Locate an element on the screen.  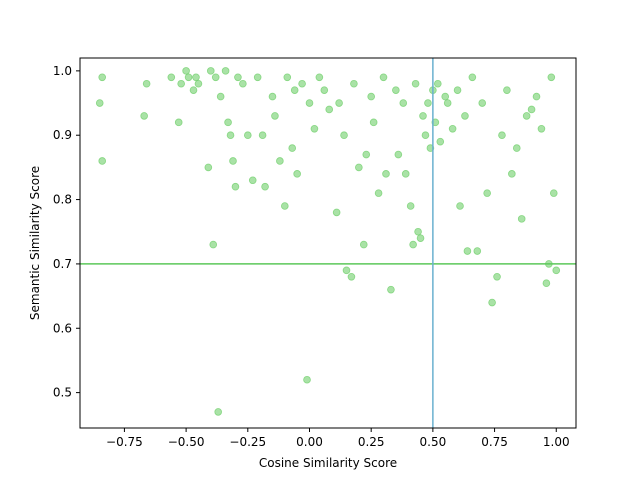
x-axis-ticks: −0.75 −0.50 −0.25 0.00 0.25 0.50 0.75 1.00 is located at coordinates (338, 438).